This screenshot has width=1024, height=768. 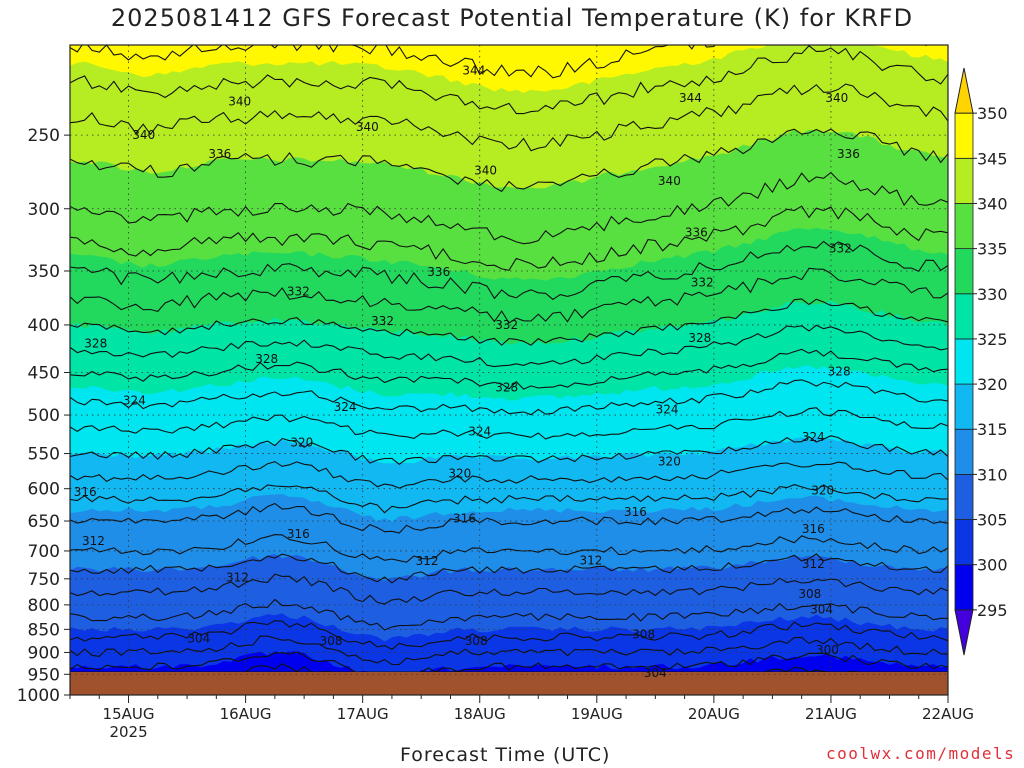 I want to click on ground-surface, so click(x=509, y=683).